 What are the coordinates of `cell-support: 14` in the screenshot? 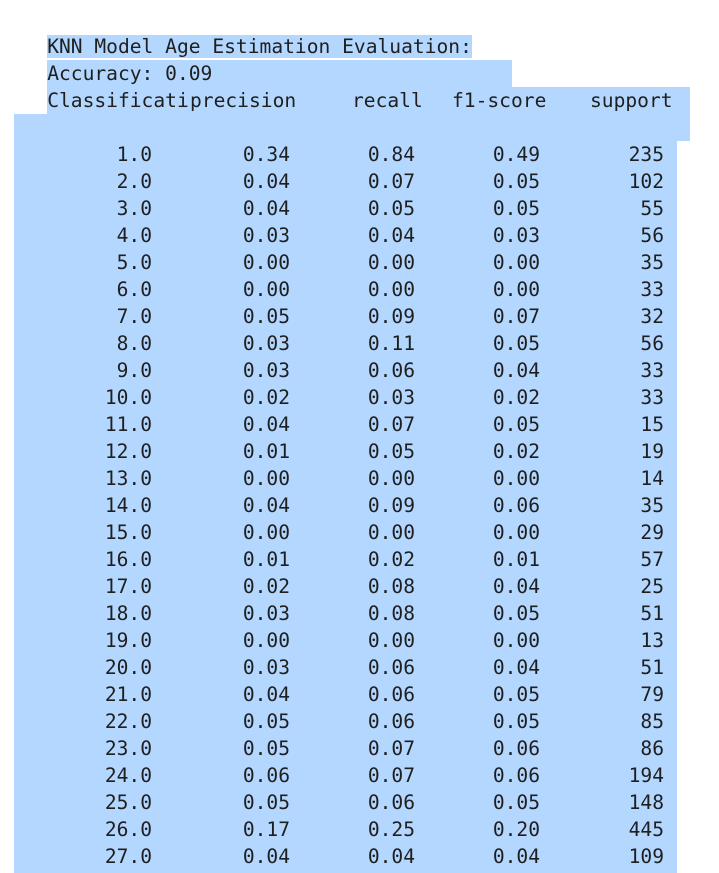 It's located at (652, 478).